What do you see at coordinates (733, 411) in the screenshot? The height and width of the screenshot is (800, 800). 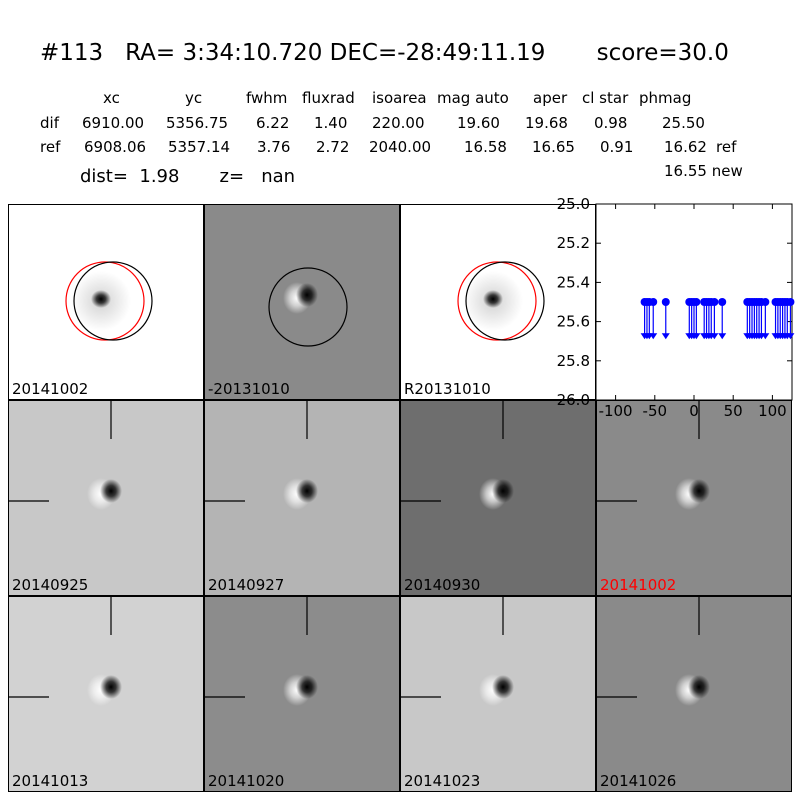 I see `x-tick-label: 50` at bounding box center [733, 411].